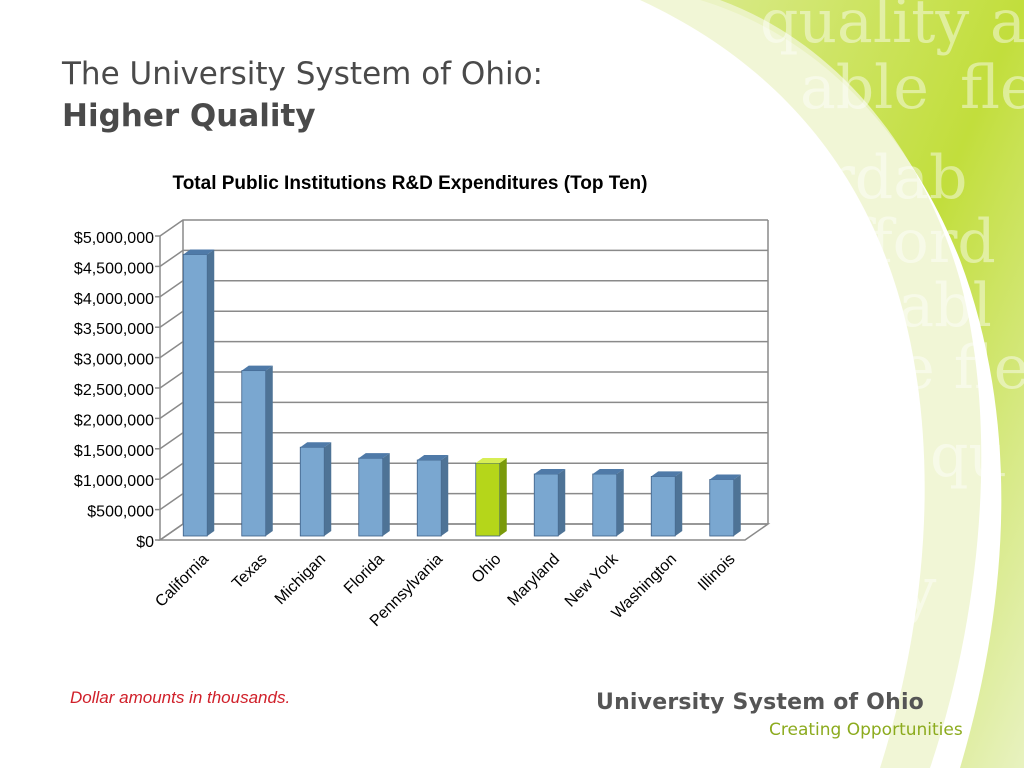  Describe the element at coordinates (114, 268) in the screenshot. I see `y-tick-label: $4,500,000` at that location.